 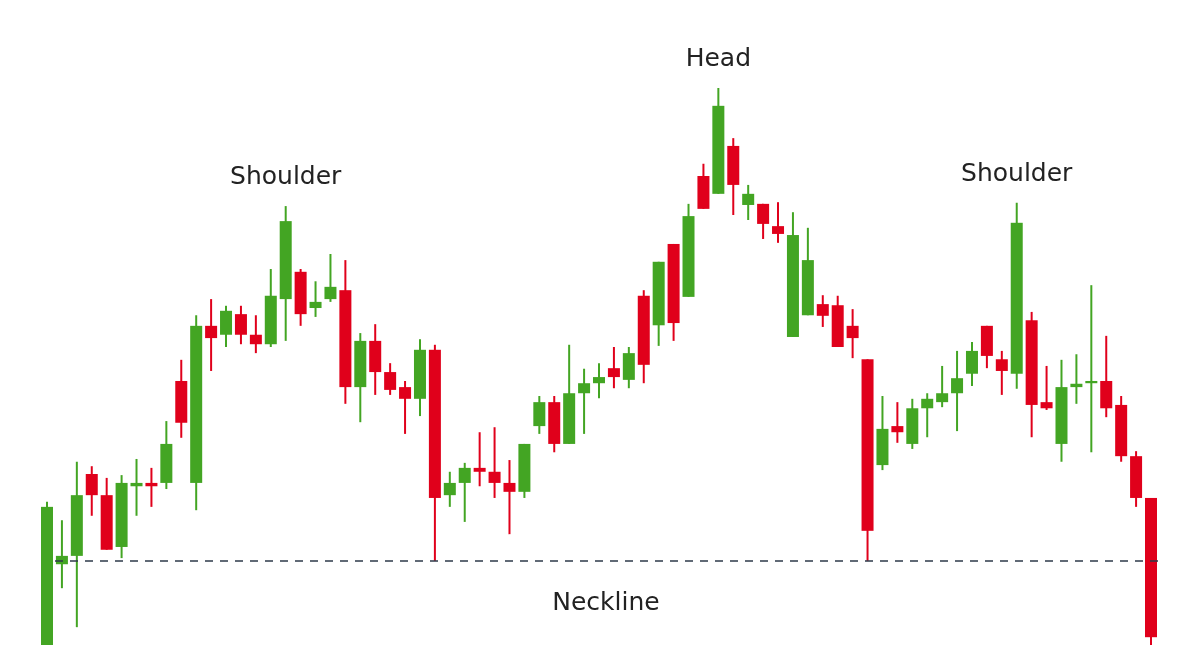 I want to click on annotation: Head, so click(x=718, y=57).